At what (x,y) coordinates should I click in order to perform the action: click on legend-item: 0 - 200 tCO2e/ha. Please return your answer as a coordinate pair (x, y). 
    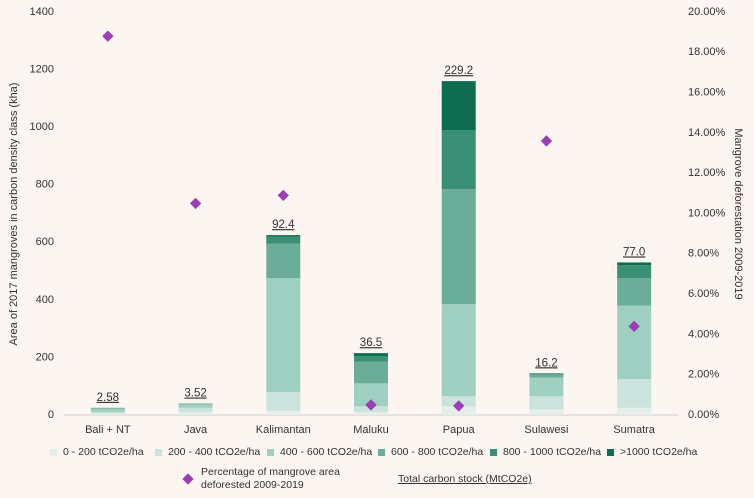
    Looking at the image, I should click on (97, 452).